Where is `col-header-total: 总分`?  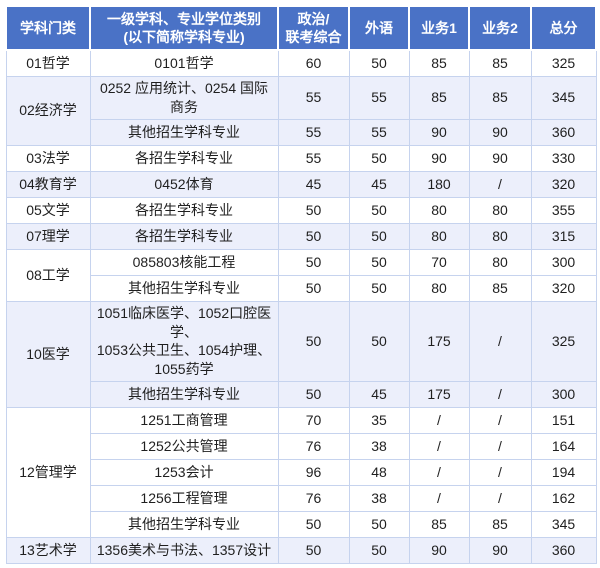
col-header-total: 总分 is located at coordinates (563, 28).